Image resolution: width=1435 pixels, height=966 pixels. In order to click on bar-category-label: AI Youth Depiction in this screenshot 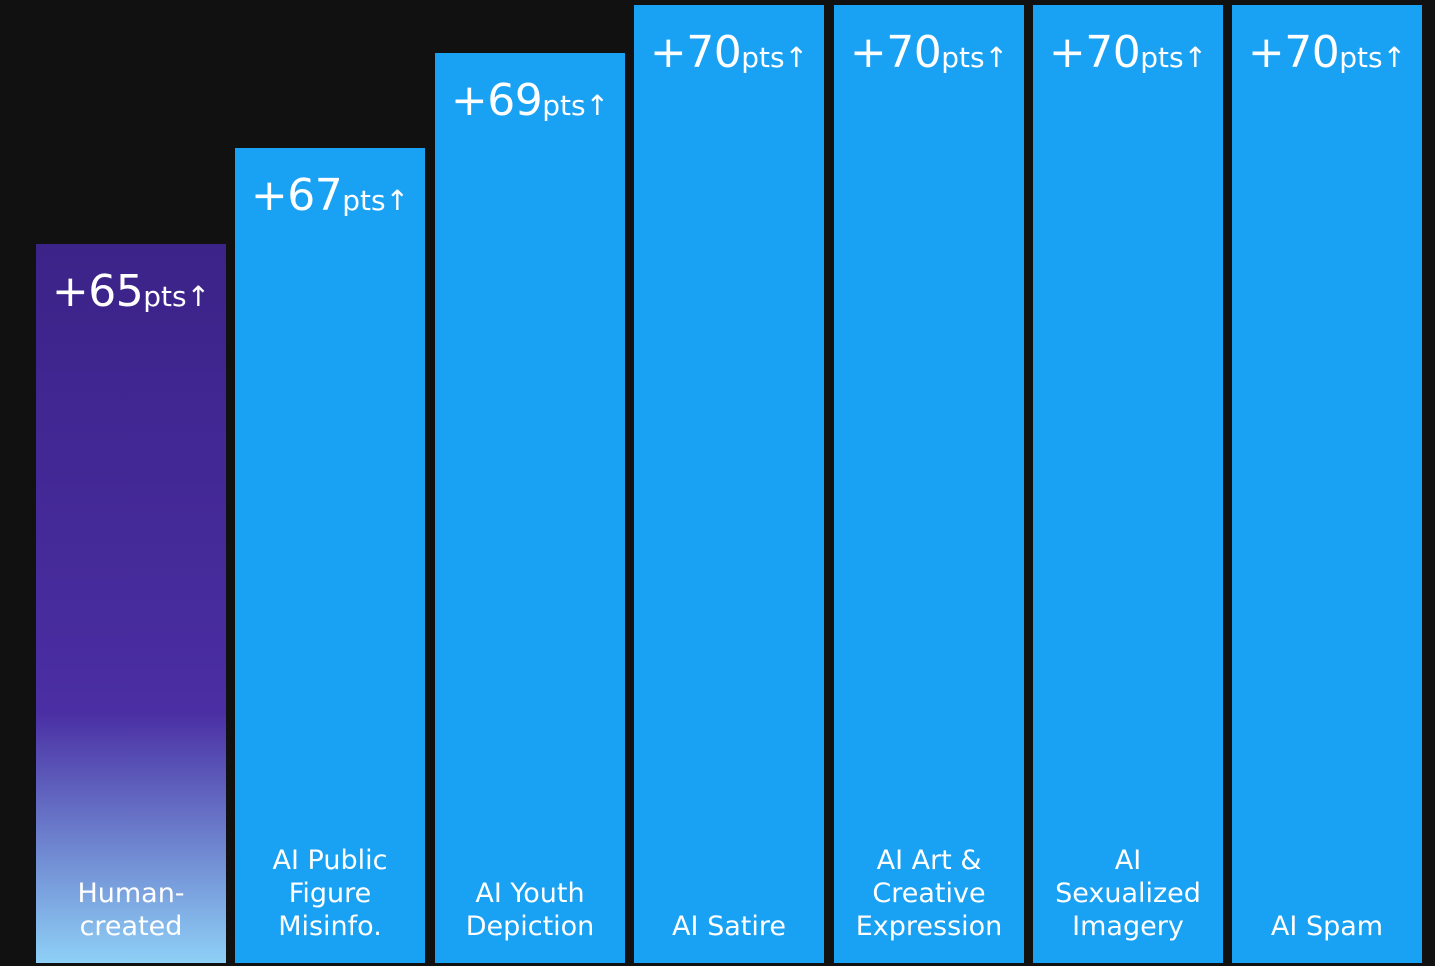, I will do `click(530, 910)`.